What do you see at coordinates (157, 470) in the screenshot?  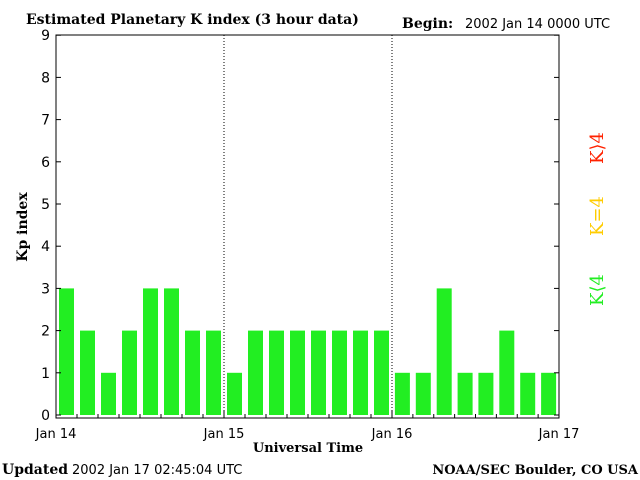 I see `updated-value: 2002 Jan 17 02:45:04 UTC` at bounding box center [157, 470].